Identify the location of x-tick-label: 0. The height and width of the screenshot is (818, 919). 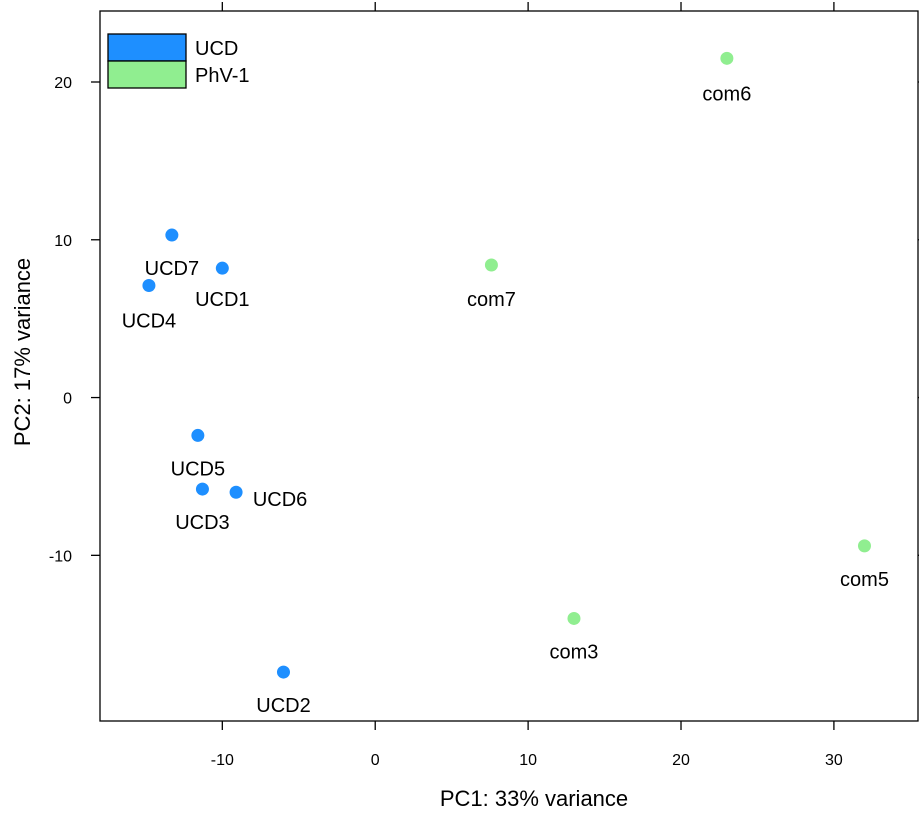
(375, 760).